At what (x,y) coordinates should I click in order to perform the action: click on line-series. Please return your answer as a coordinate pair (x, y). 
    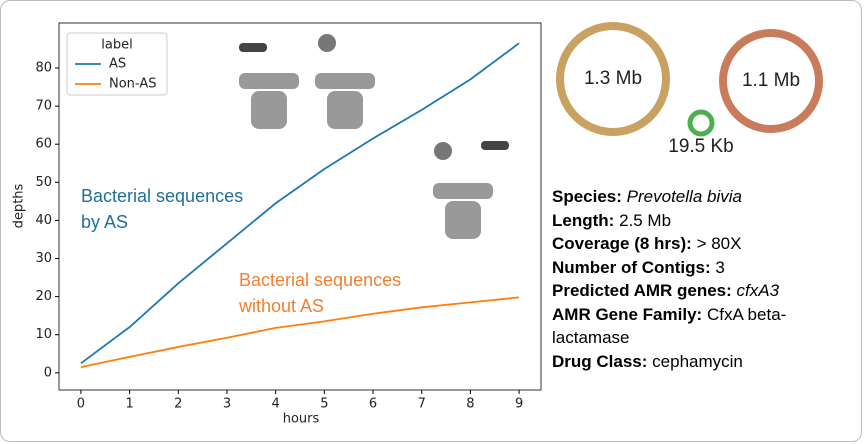
    Looking at the image, I should click on (300, 332).